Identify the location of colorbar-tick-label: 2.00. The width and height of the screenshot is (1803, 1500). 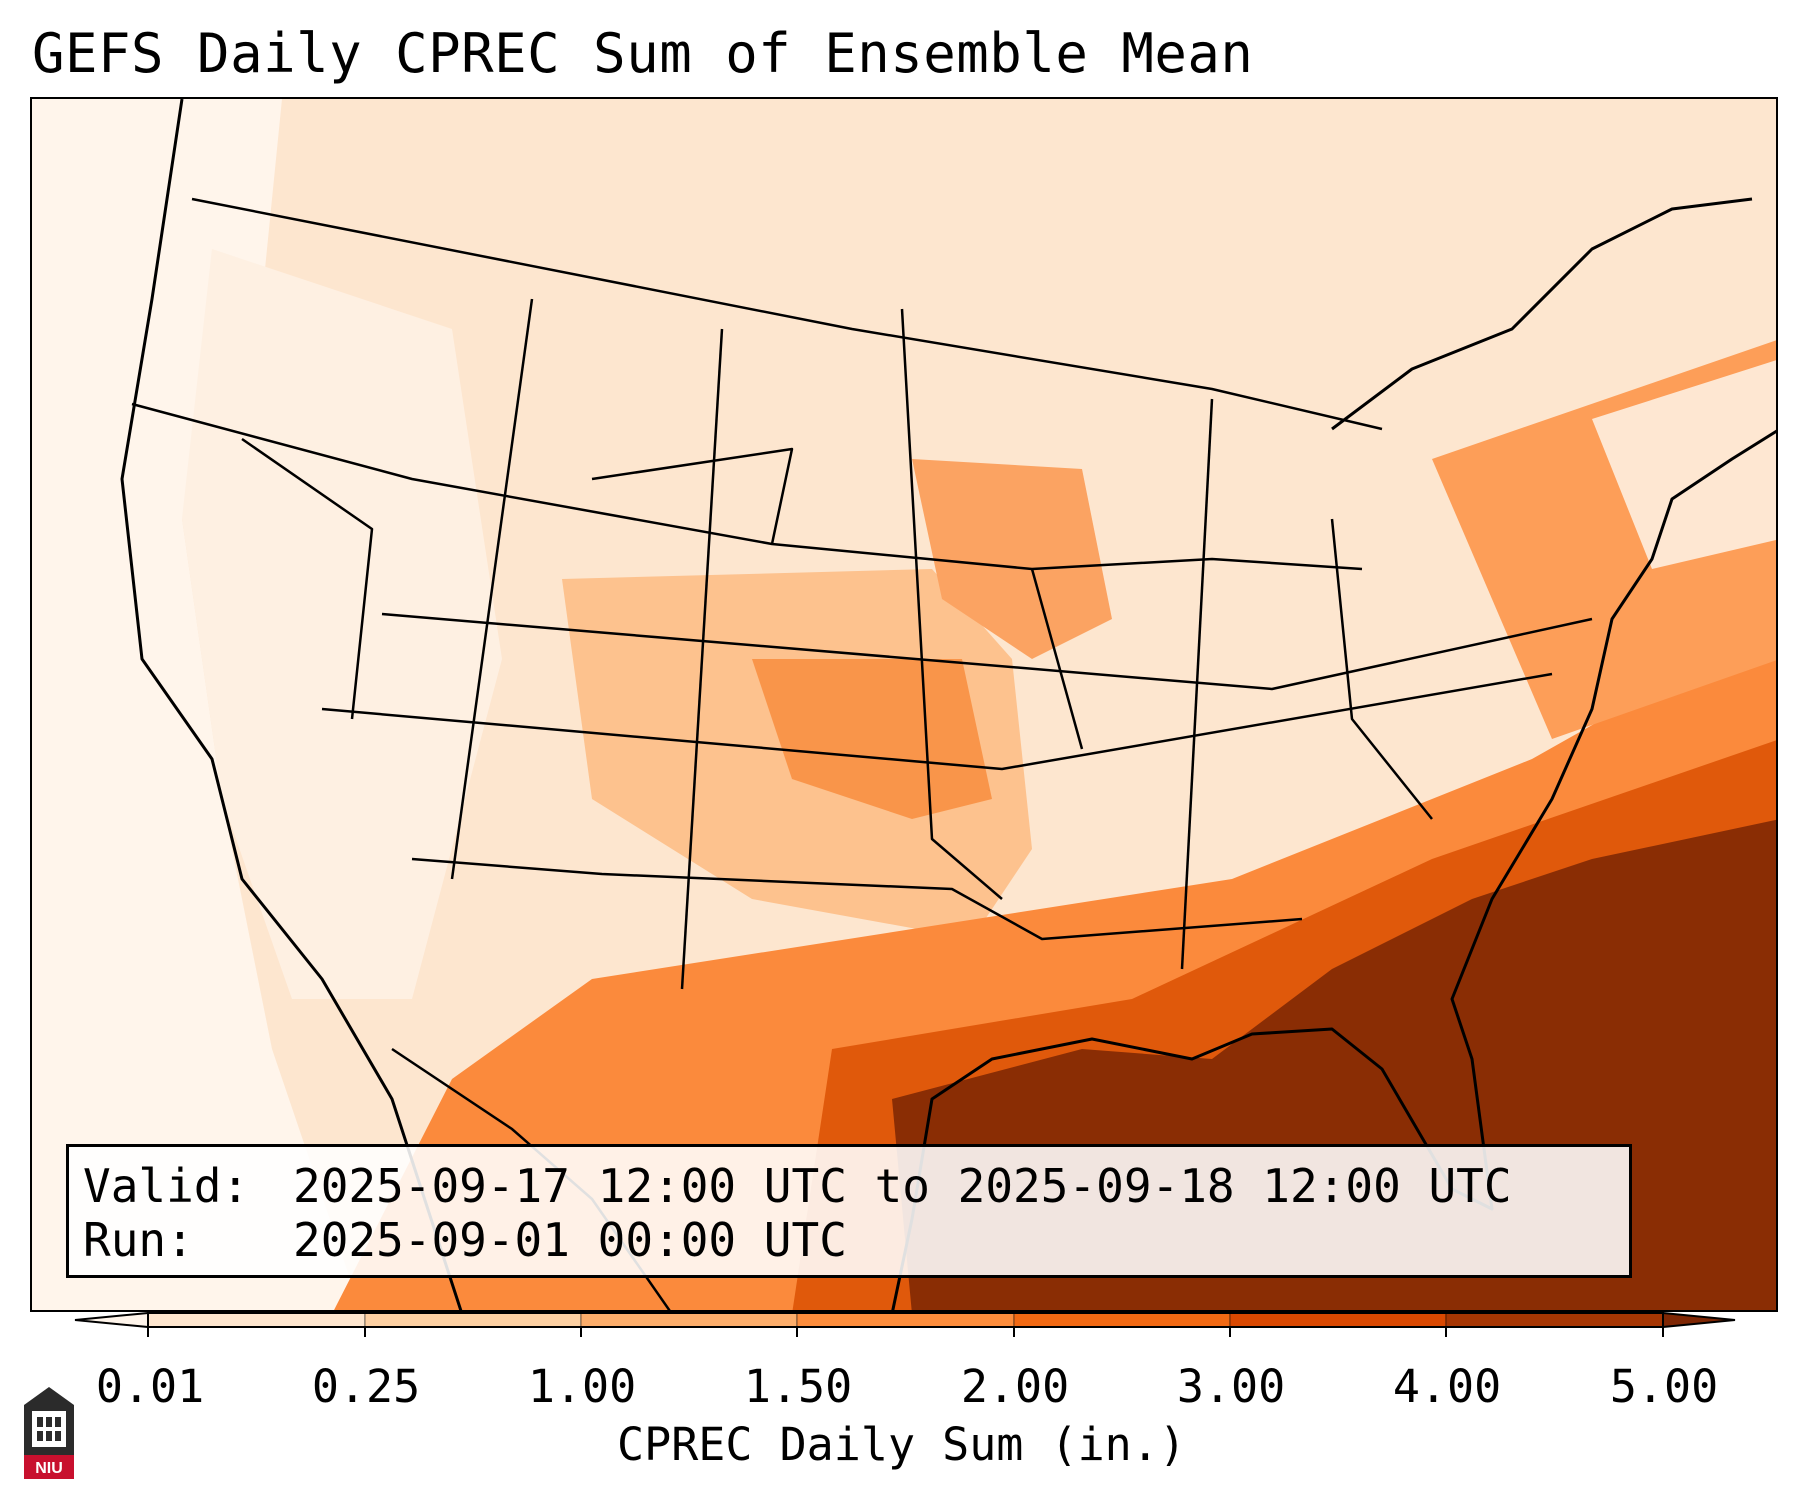
(1015, 1386).